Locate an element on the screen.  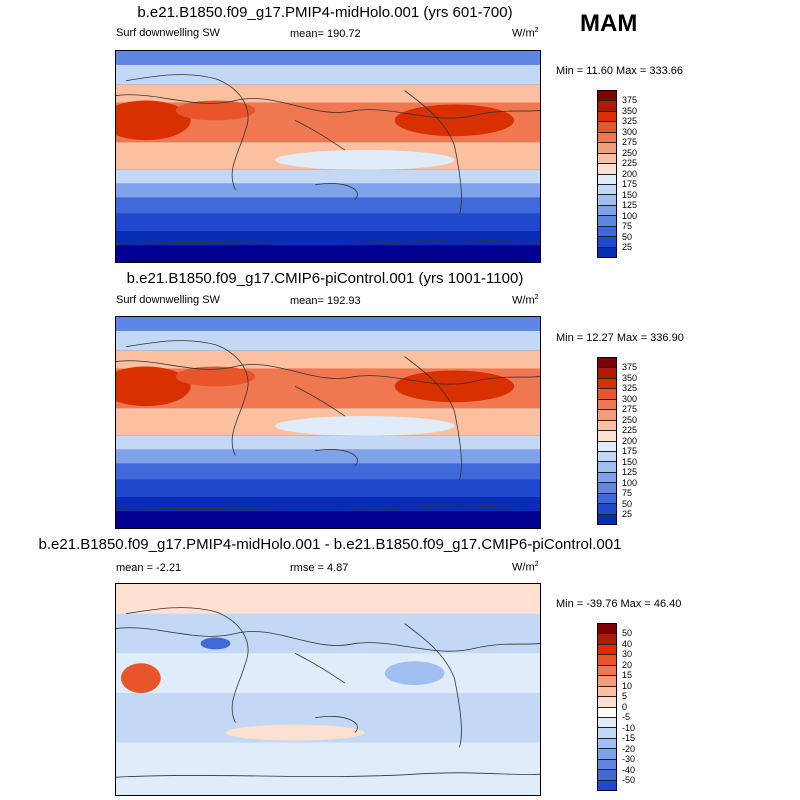
colorbar-tick-label: 50 is located at coordinates (627, 237).